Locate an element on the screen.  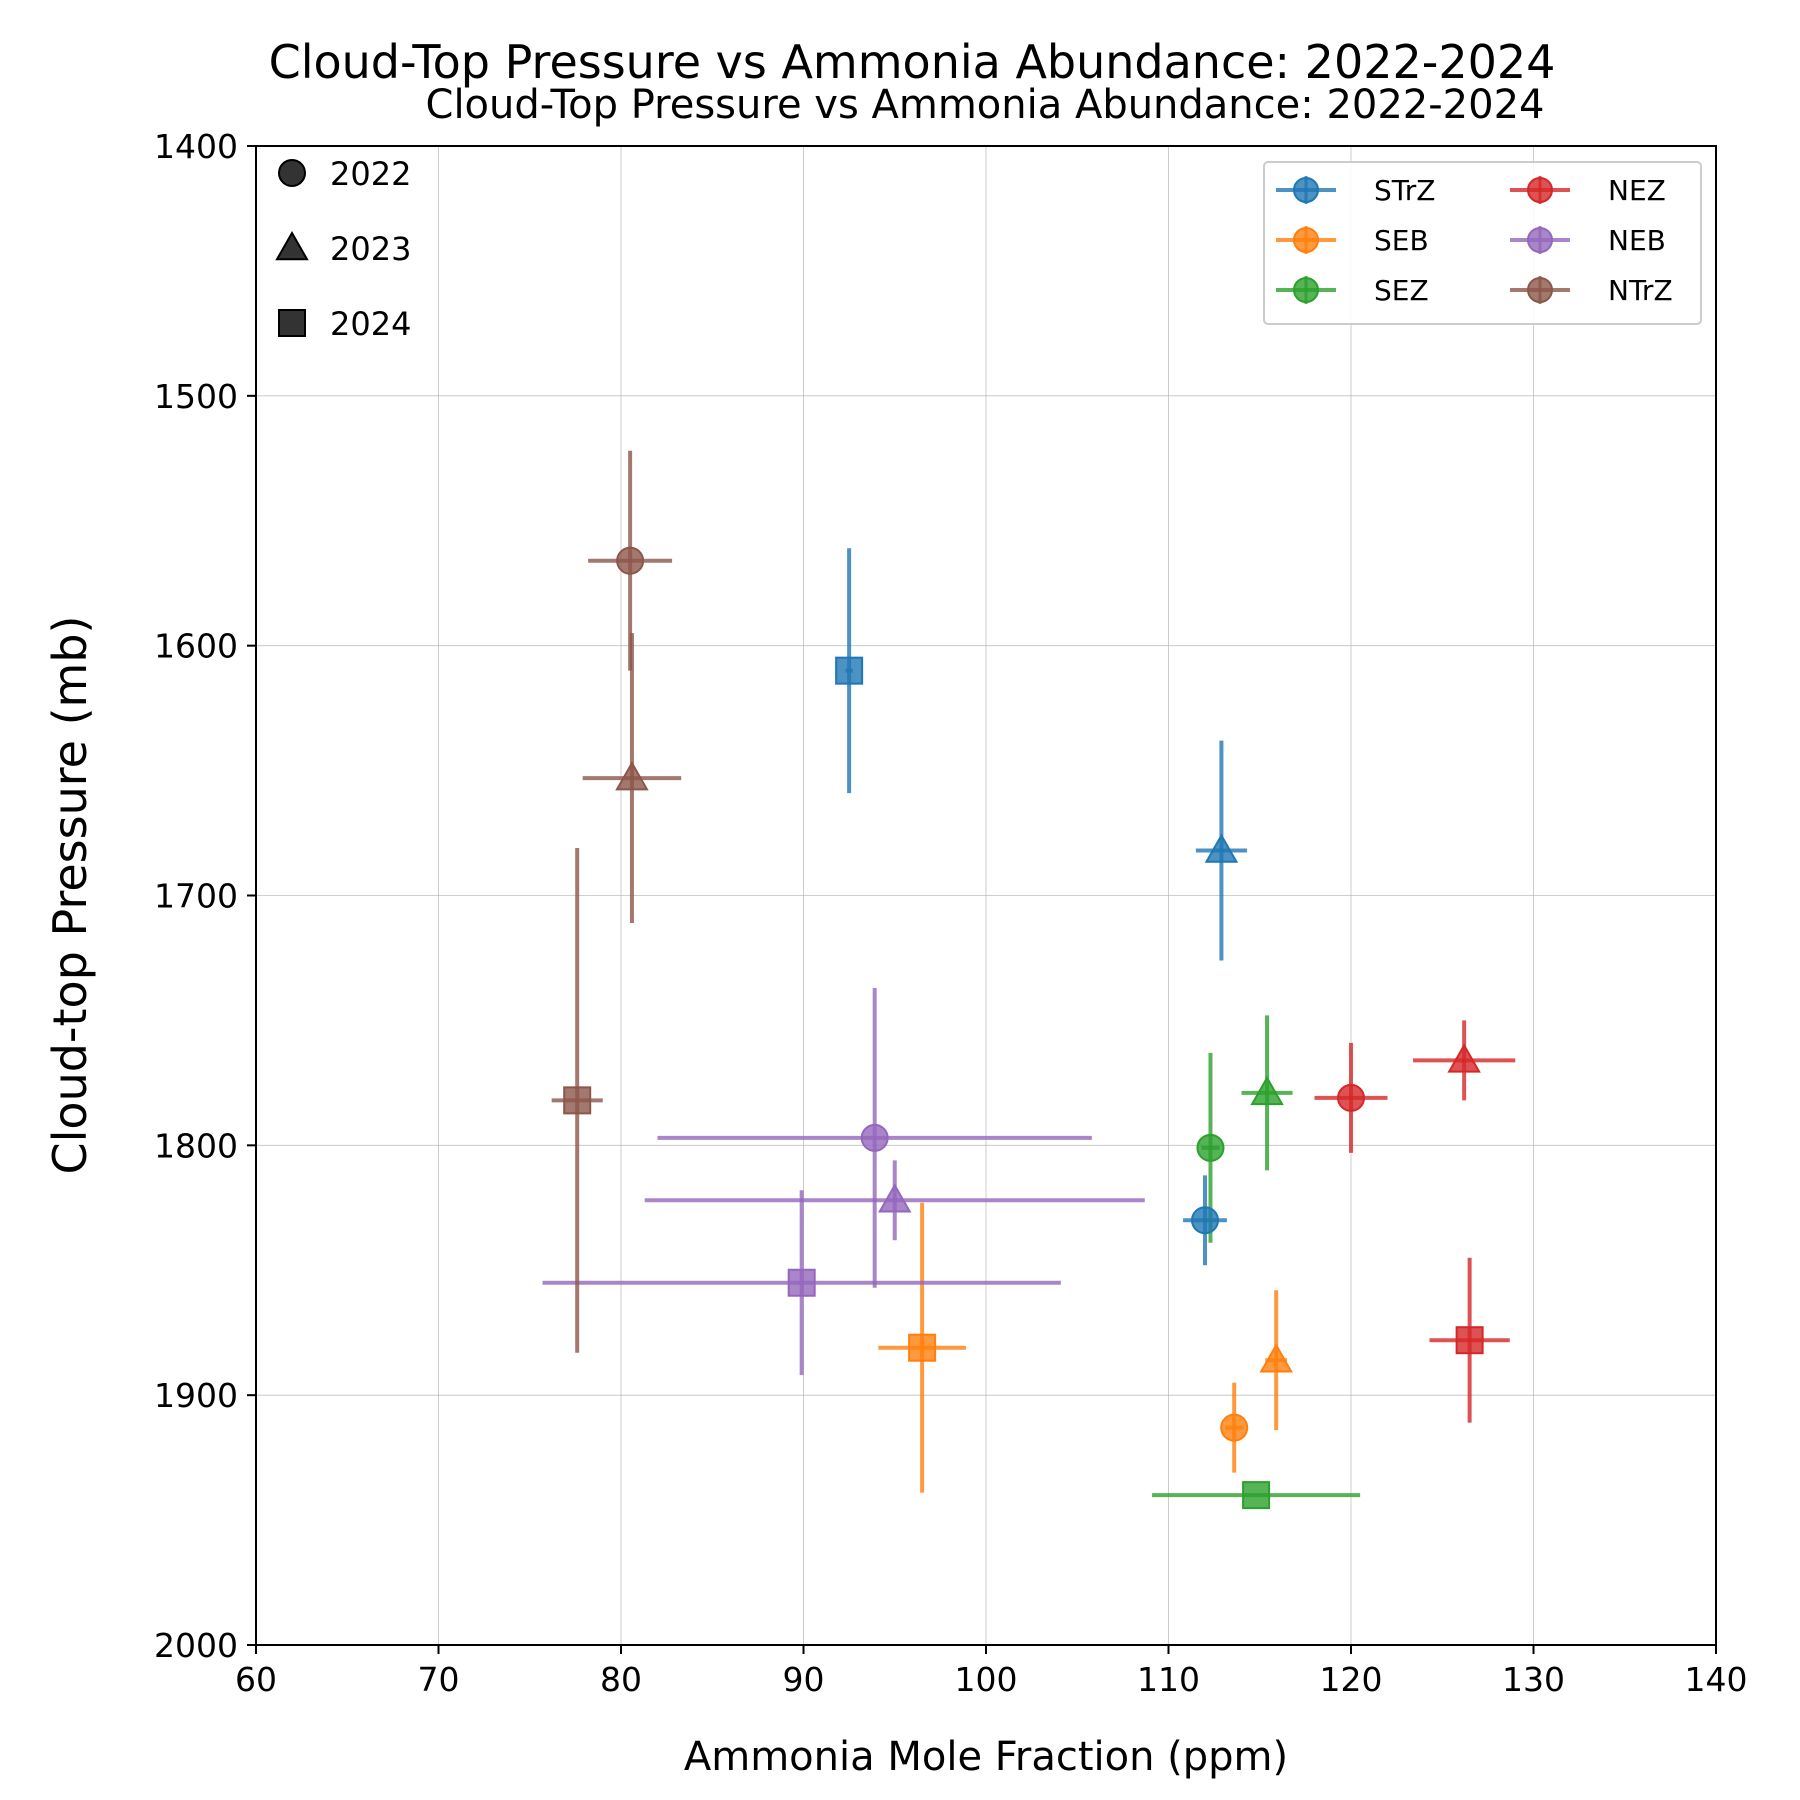
legend-year-label: 2023 is located at coordinates (370, 249).